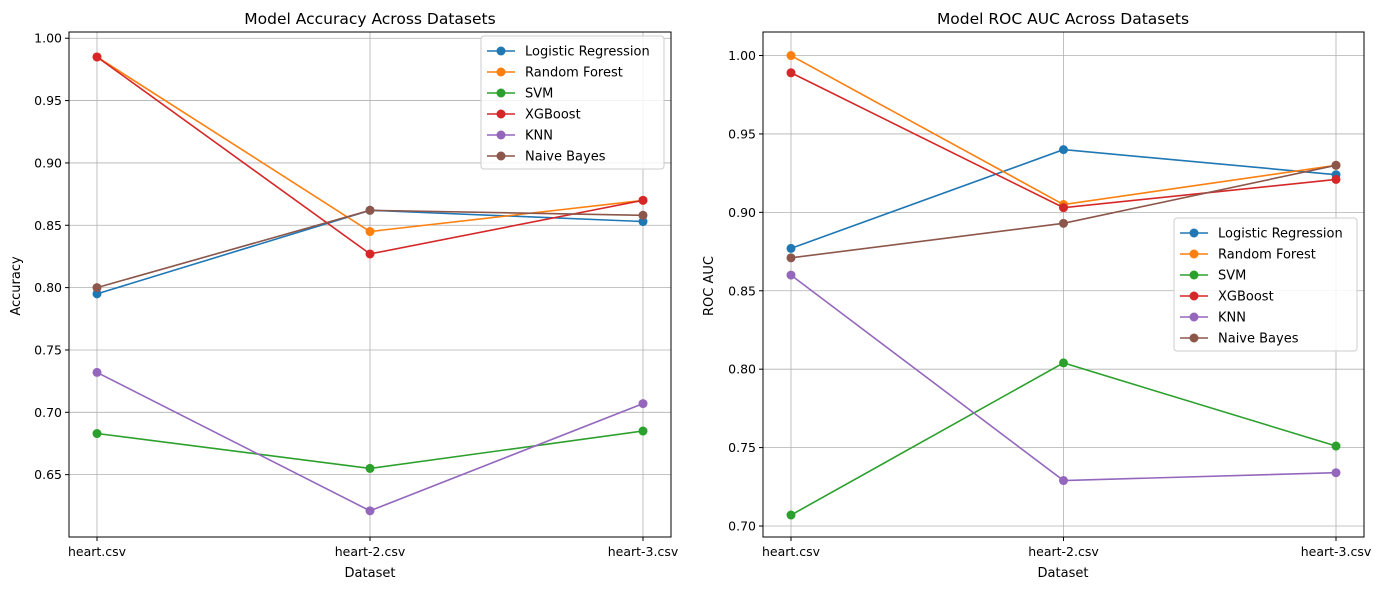 Image resolution: width=1385 pixels, height=590 pixels. Describe the element at coordinates (1063, 19) in the screenshot. I see `chart-title: Model ROC AUC Across Datasets` at that location.